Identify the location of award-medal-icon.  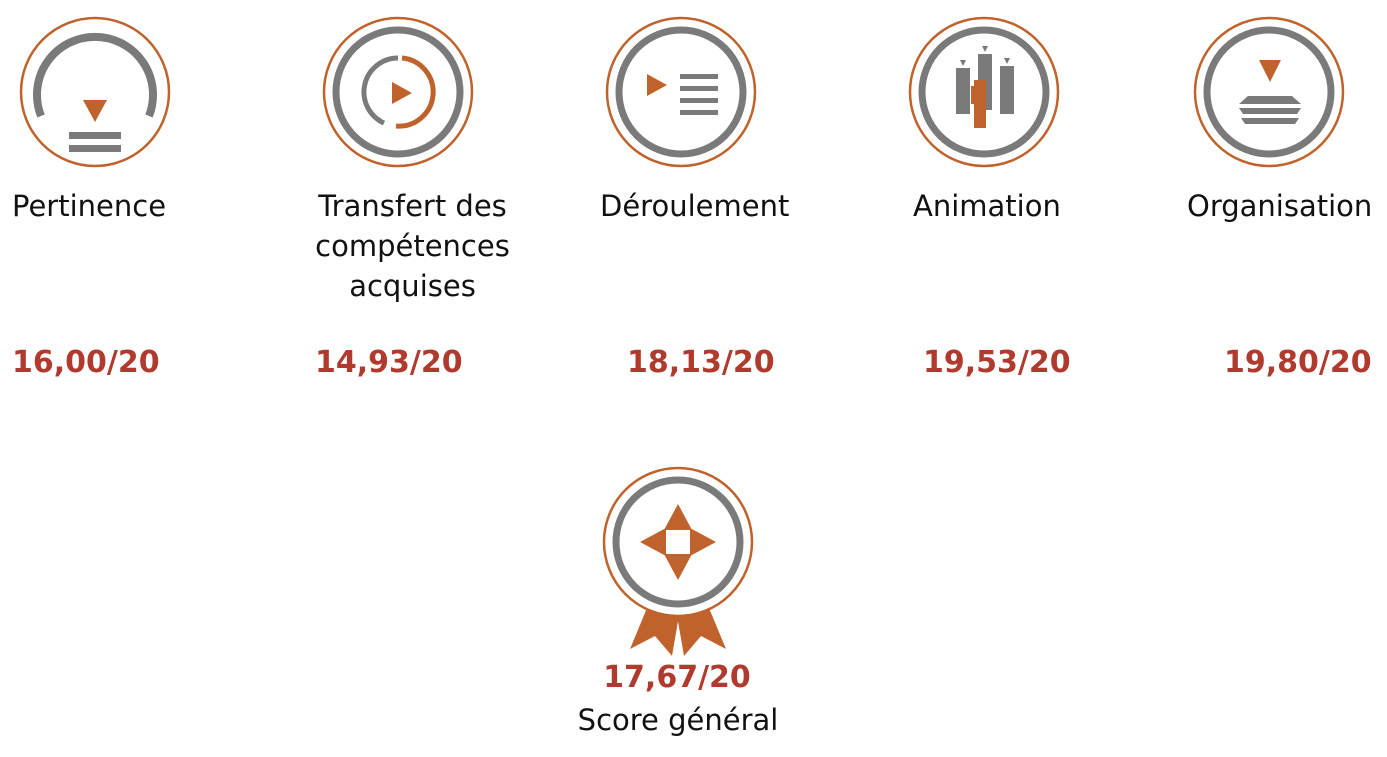
(678, 566).